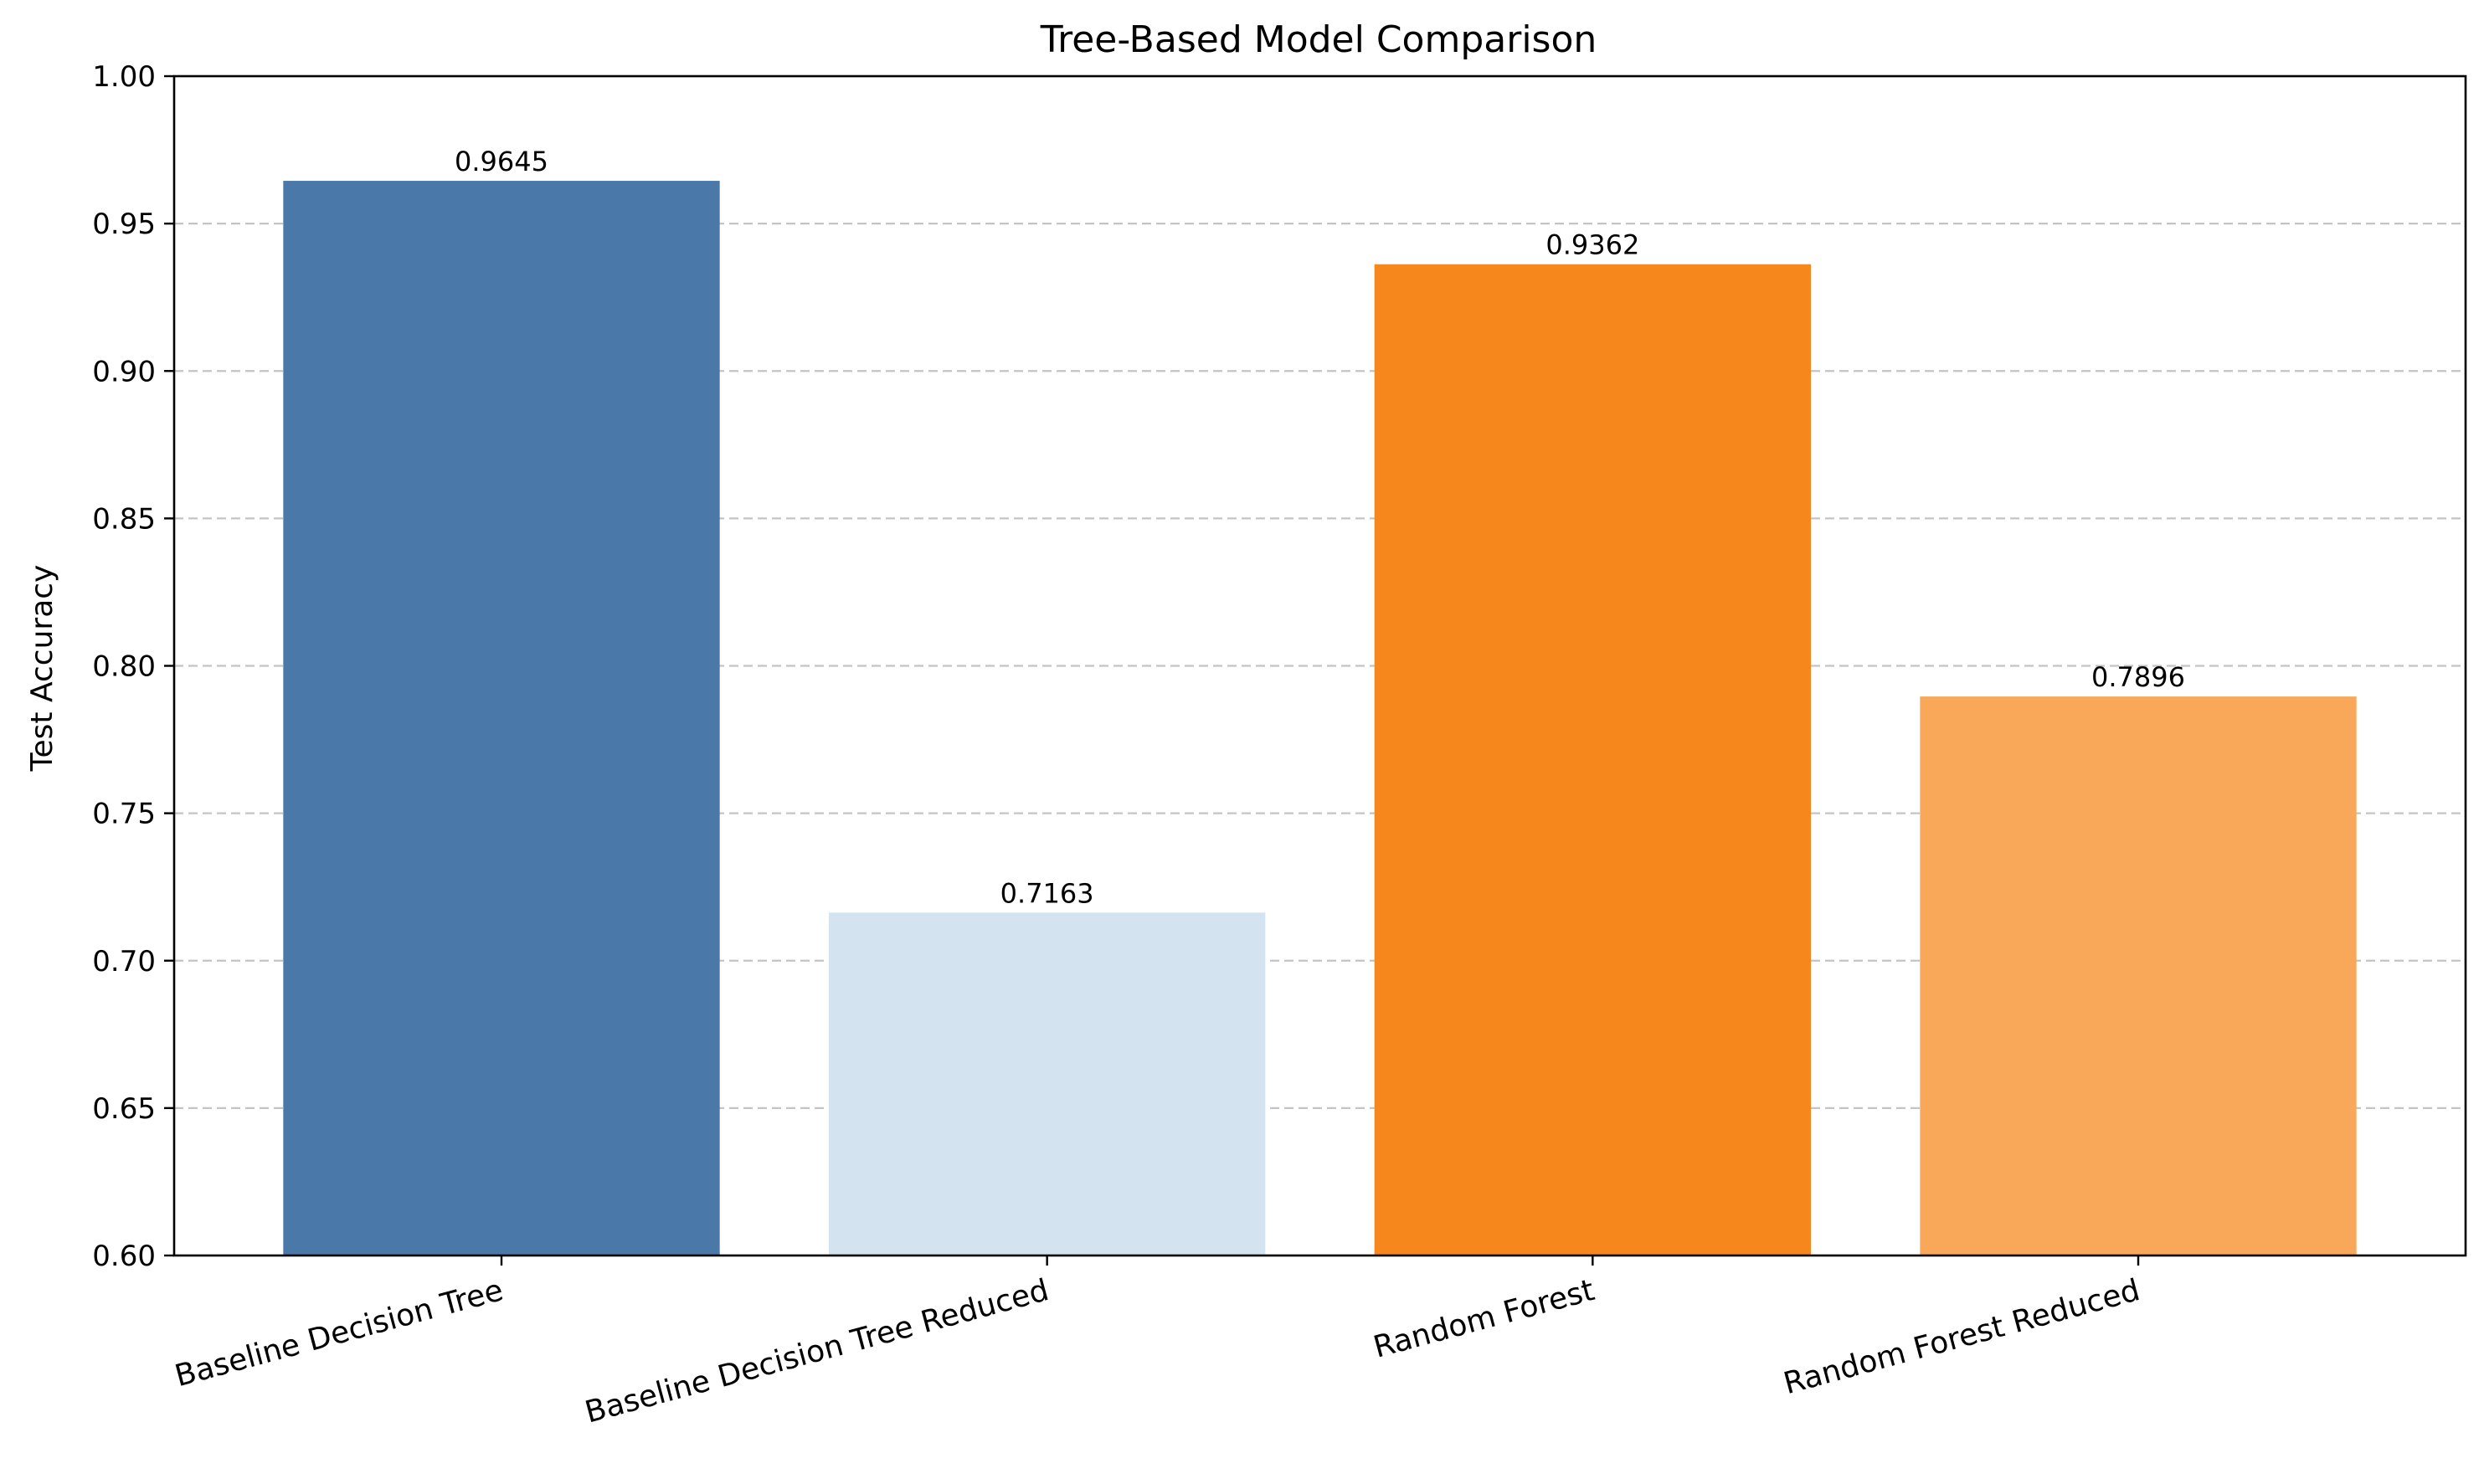 Image resolution: width=2484 pixels, height=1484 pixels. I want to click on y-tick-label: 1.00, so click(124, 77).